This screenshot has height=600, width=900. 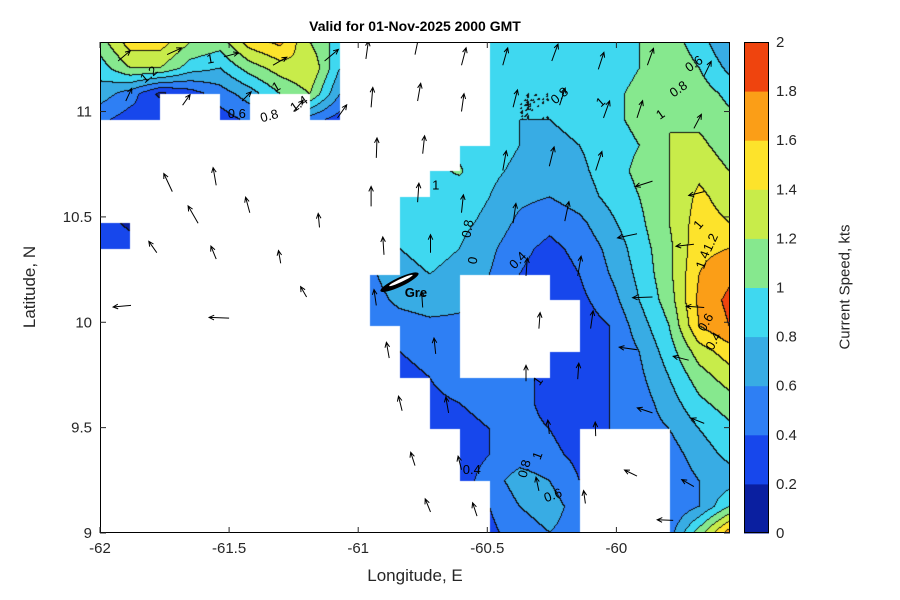 I want to click on x-tick-label: -61, so click(x=358, y=548).